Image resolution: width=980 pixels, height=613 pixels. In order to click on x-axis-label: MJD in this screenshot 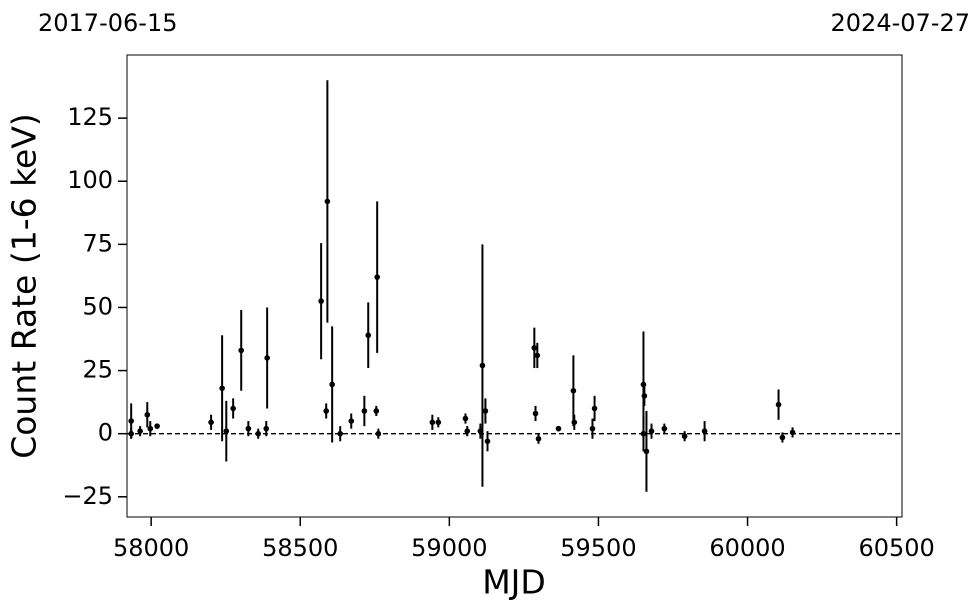, I will do `click(514, 582)`.